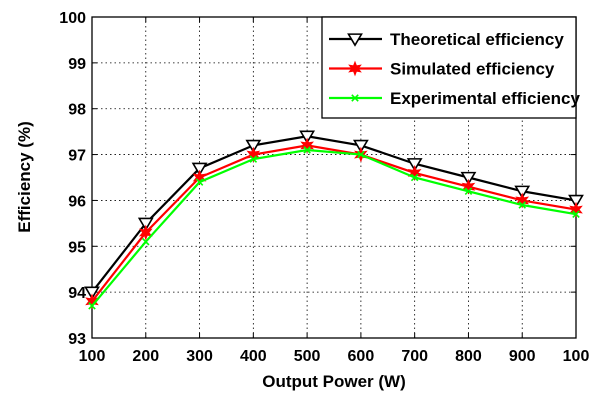 This screenshot has width=602, height=399. I want to click on x-tick-label: 600, so click(361, 356).